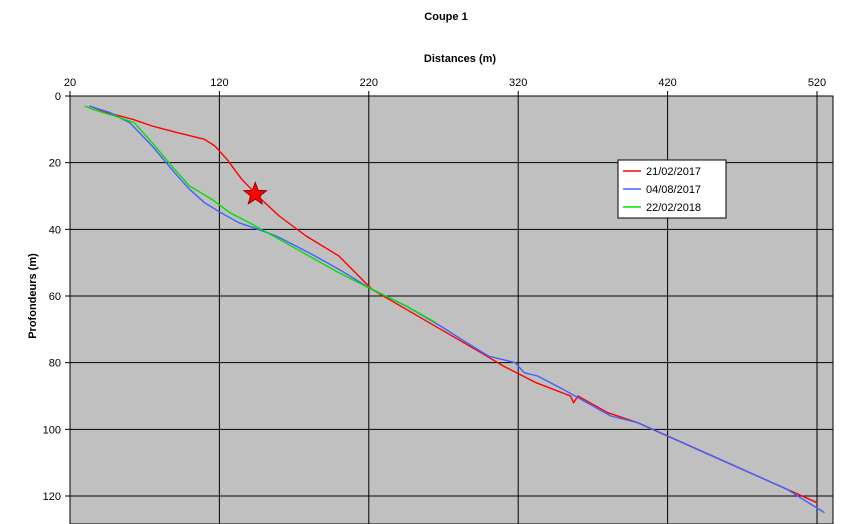 This screenshot has width=865, height=524. Describe the element at coordinates (460, 59) in the screenshot. I see `x-axis-title: Distances (m)` at that location.